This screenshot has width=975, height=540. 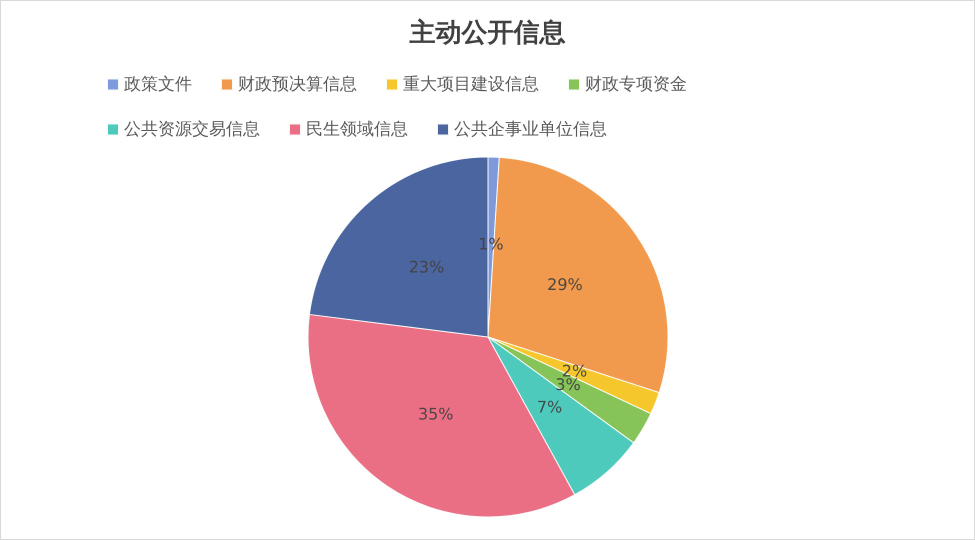 I want to click on legend-label: 重大项目建设信息, so click(x=471, y=84).